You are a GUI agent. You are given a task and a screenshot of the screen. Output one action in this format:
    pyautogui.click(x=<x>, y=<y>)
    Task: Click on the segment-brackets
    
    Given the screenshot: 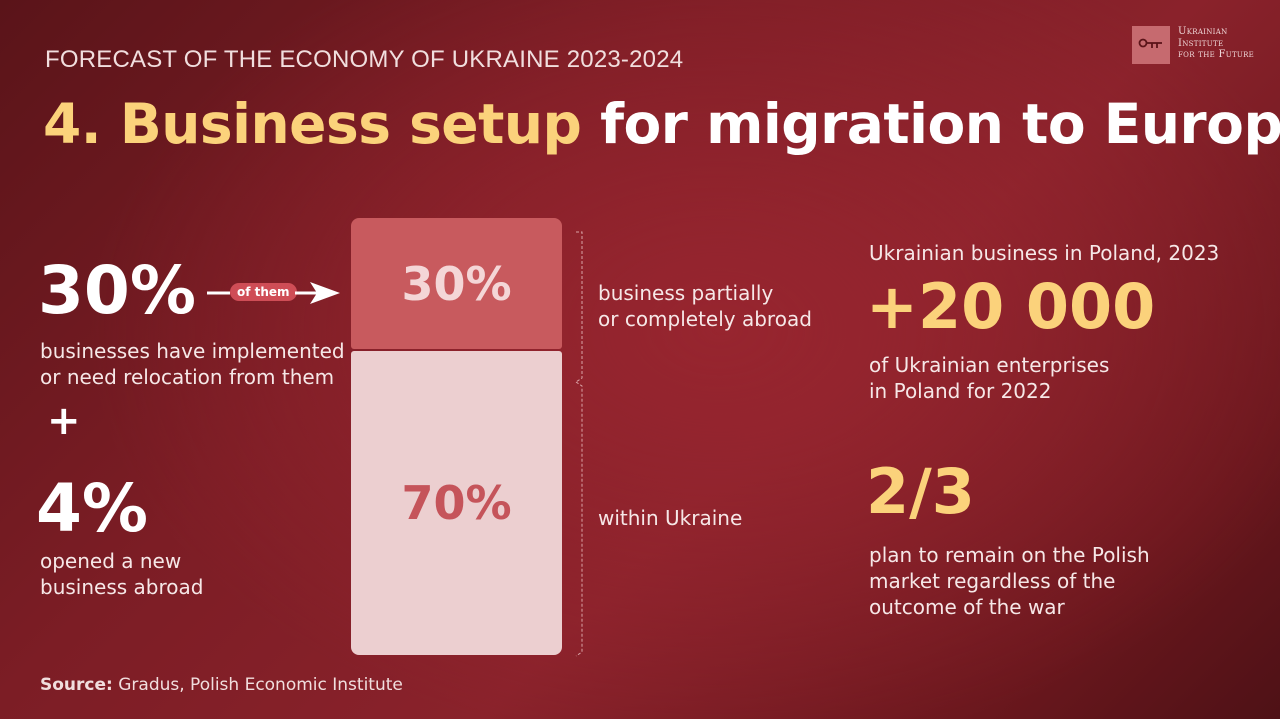 What is the action you would take?
    pyautogui.click(x=579, y=444)
    